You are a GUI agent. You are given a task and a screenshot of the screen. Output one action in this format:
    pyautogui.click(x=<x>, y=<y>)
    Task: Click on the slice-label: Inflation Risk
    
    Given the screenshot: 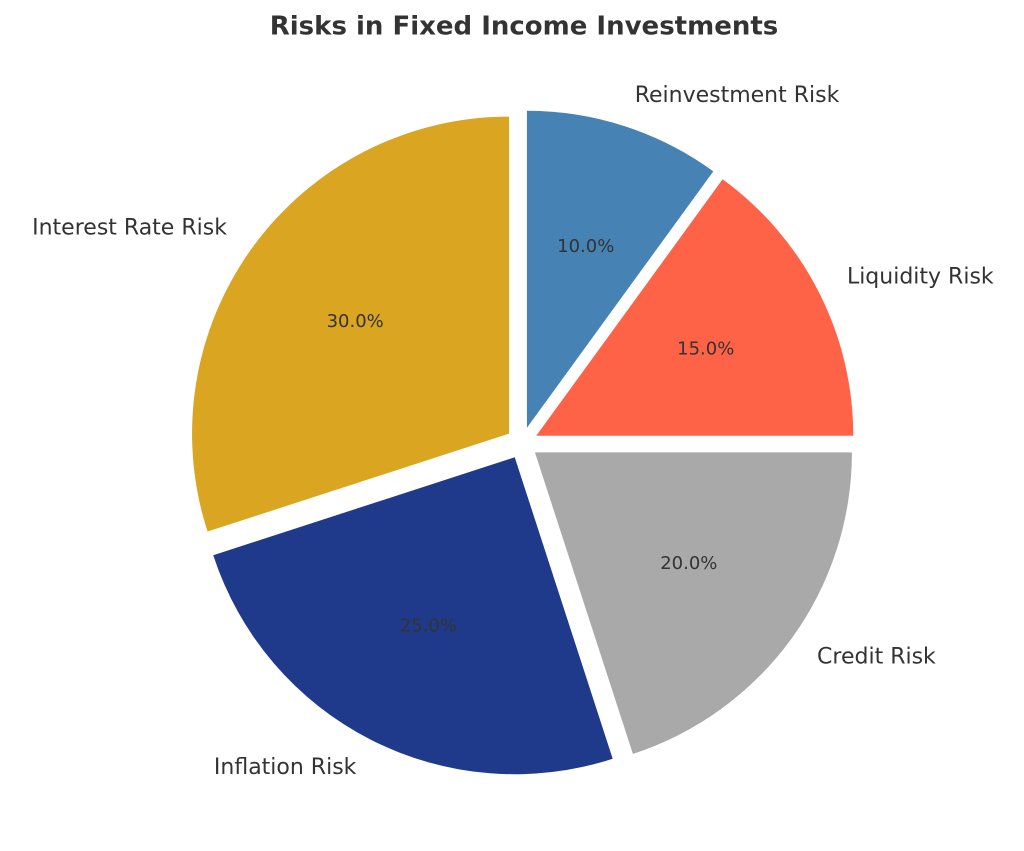 What is the action you would take?
    pyautogui.click(x=285, y=767)
    